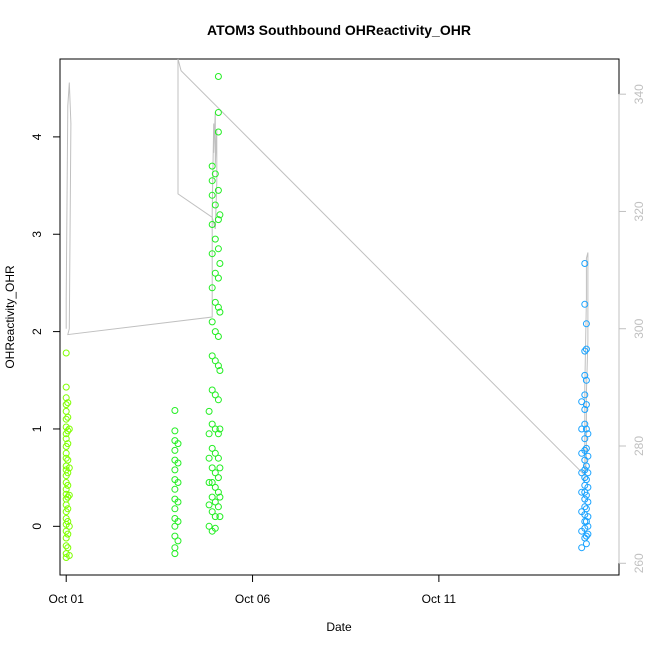  I want to click on y2-tick-label: 340, so click(639, 94).